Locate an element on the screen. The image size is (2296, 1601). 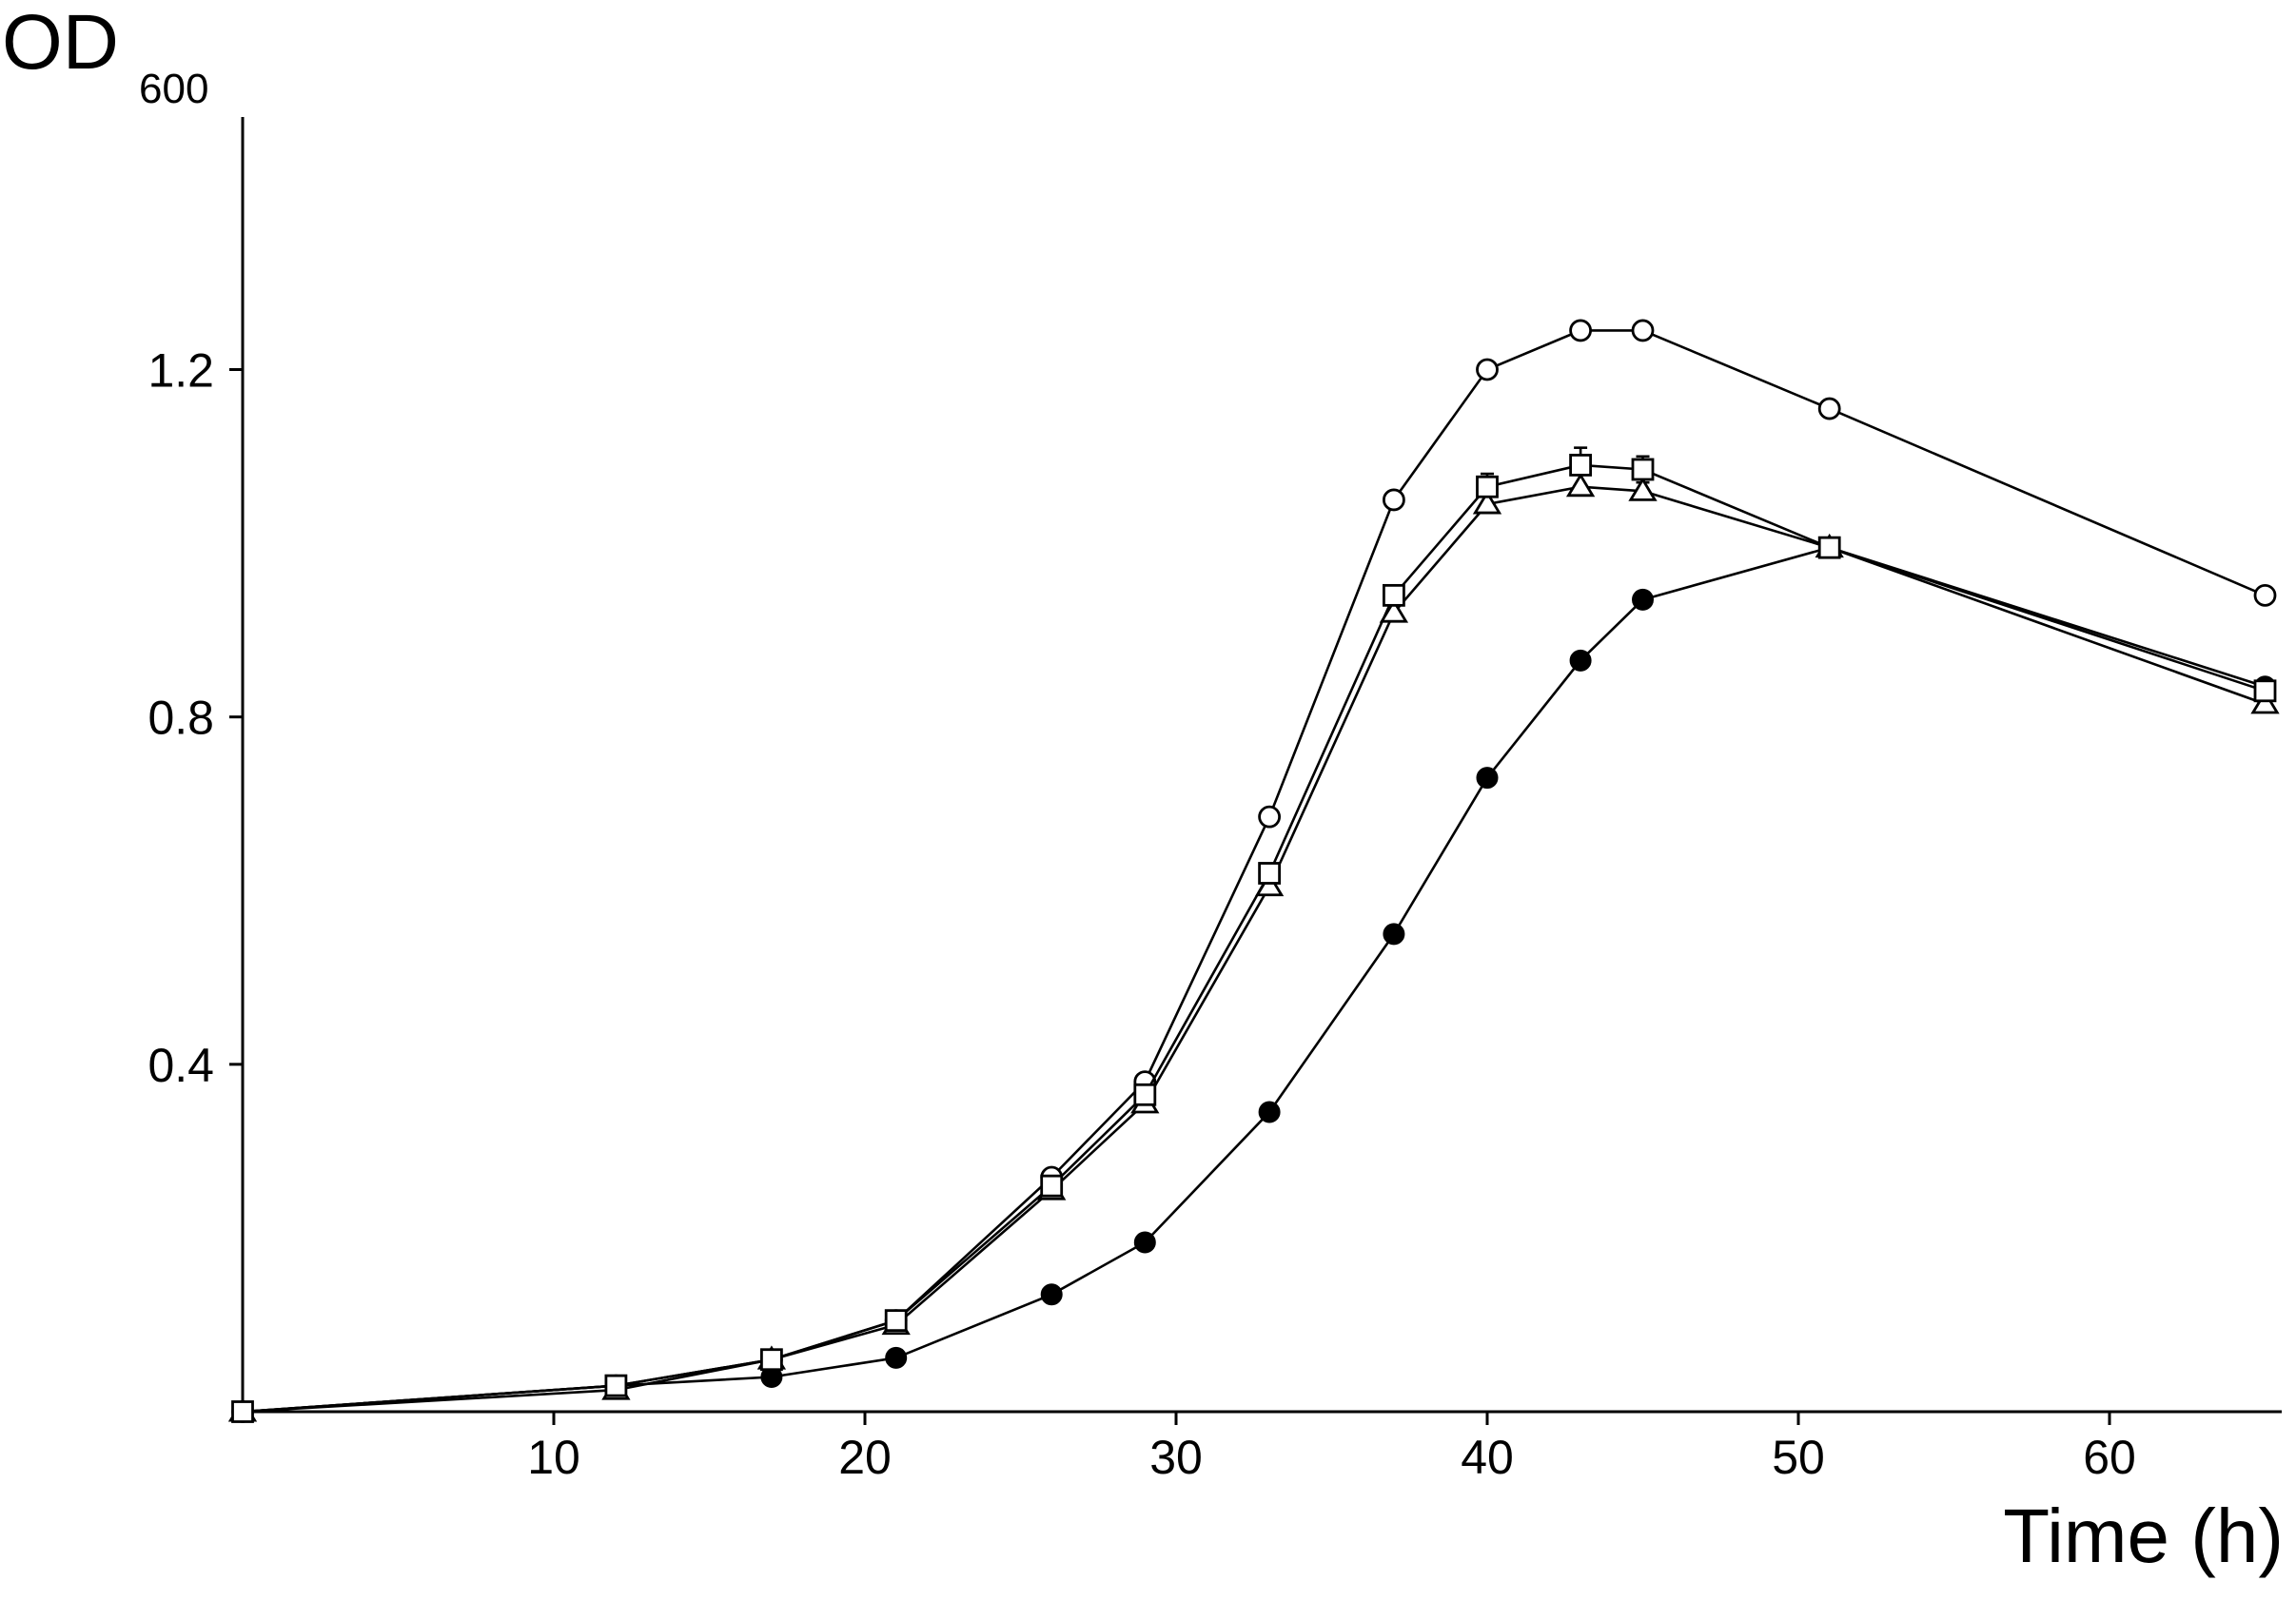
x-tick-label: 50 is located at coordinates (1798, 1457).